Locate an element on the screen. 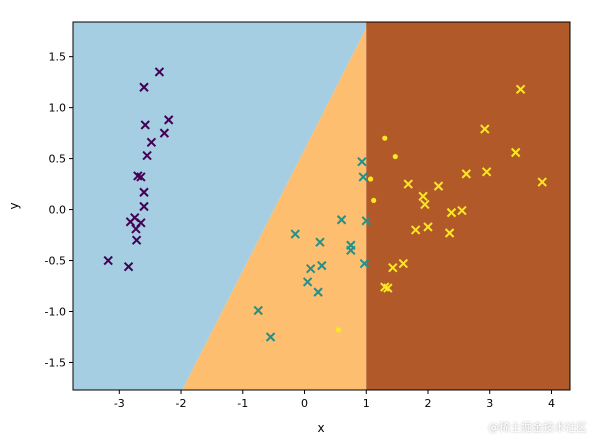  y-tick-label: 0.0 is located at coordinates (58, 210).